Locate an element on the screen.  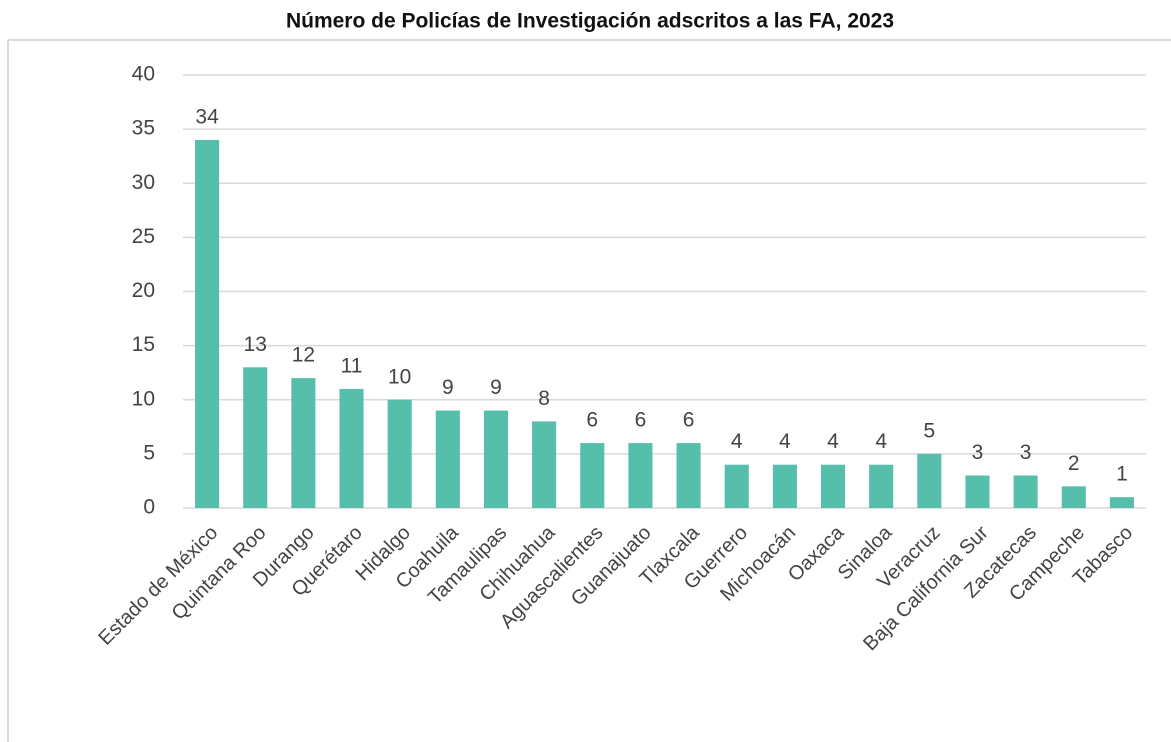
y-tick-label: 0 is located at coordinates (149, 507).